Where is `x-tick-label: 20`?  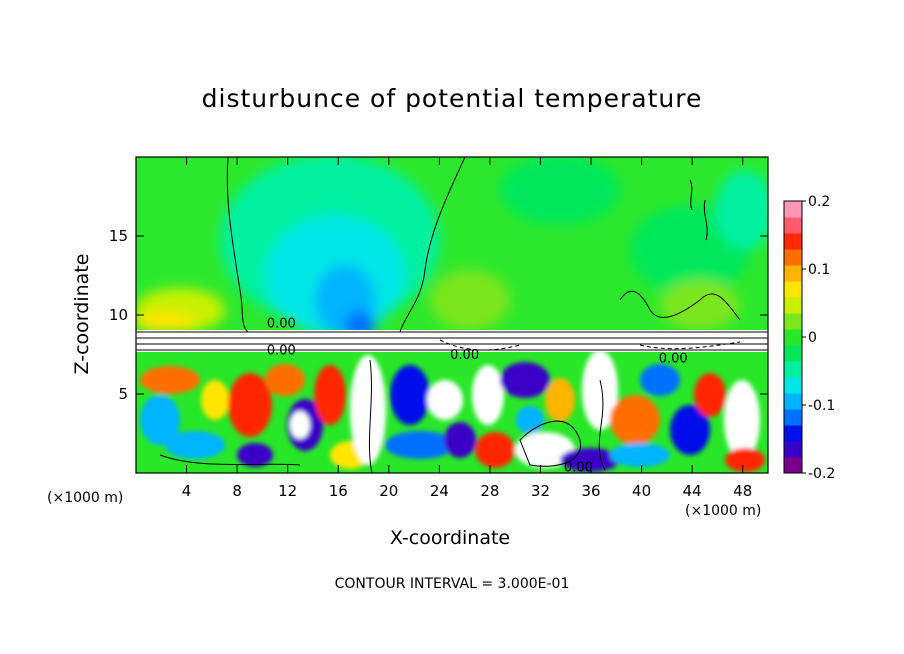
x-tick-label: 20 is located at coordinates (388, 491).